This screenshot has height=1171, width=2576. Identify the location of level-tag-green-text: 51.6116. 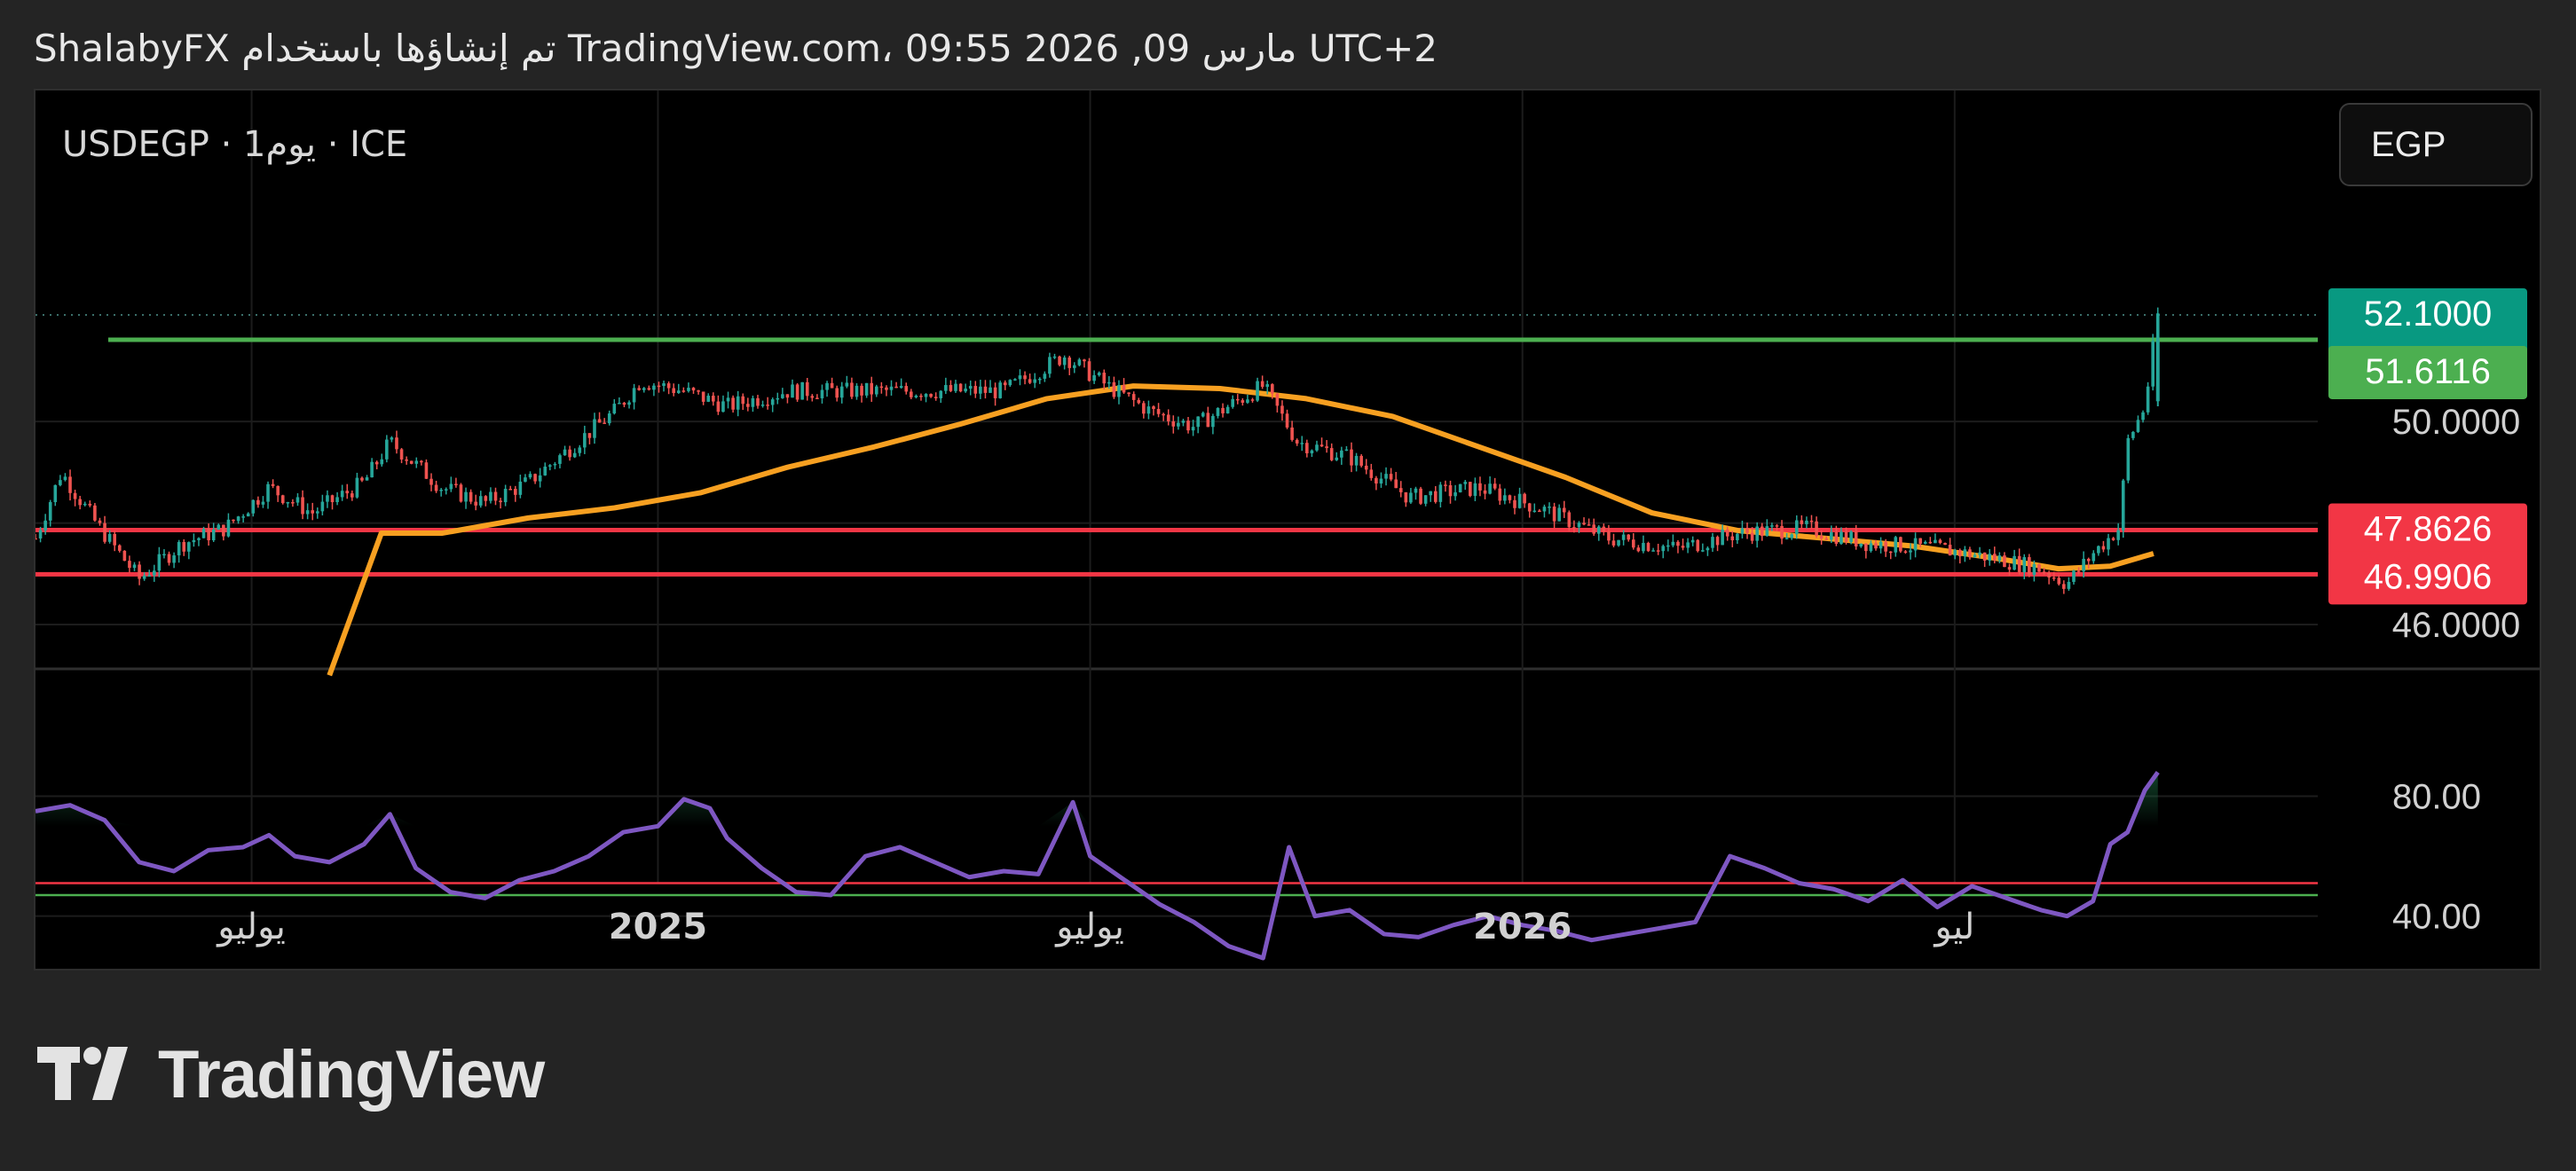
(2428, 372).